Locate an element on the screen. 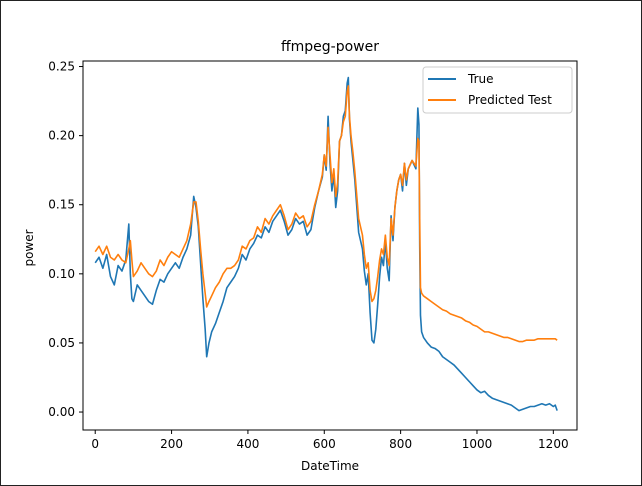 The height and width of the screenshot is (486, 642). x-tick-label: 400 is located at coordinates (247, 444).